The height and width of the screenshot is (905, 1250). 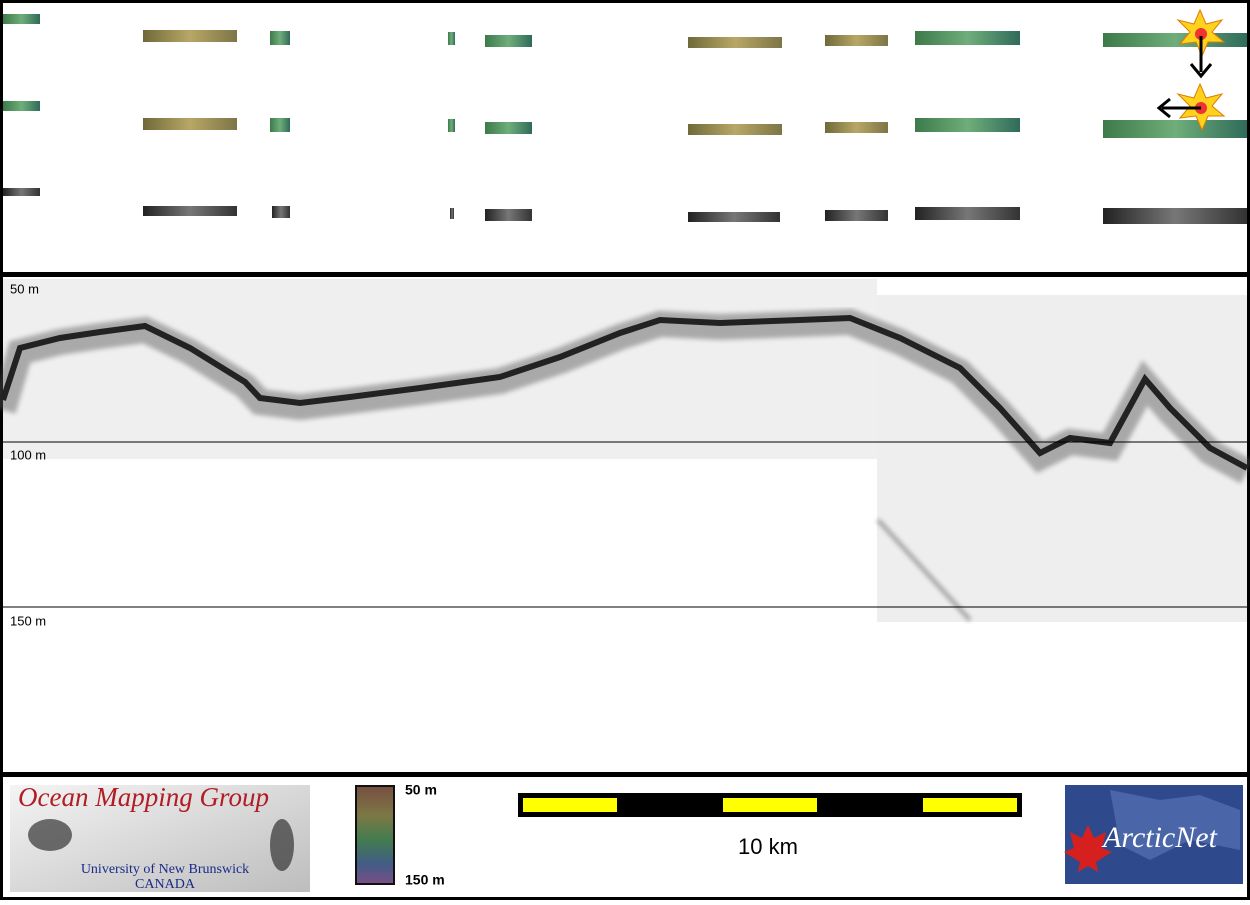 I want to click on depth-label: 150 m, so click(x=28, y=620).